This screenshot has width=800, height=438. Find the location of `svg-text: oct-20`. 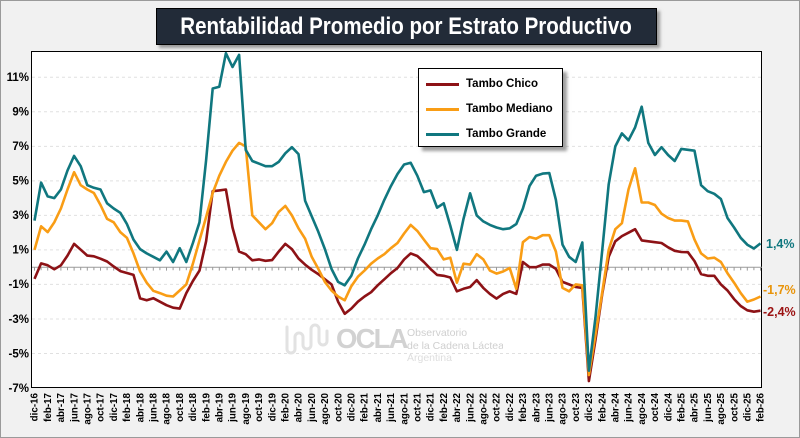

svg-text: oct-20 is located at coordinates (338, 406).